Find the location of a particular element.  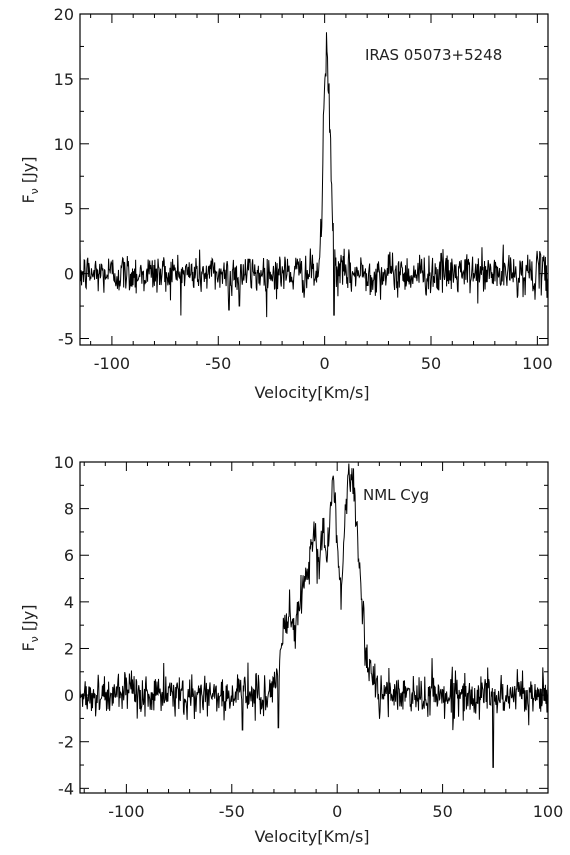

y-tick-label: 20 is located at coordinates (64, 14).